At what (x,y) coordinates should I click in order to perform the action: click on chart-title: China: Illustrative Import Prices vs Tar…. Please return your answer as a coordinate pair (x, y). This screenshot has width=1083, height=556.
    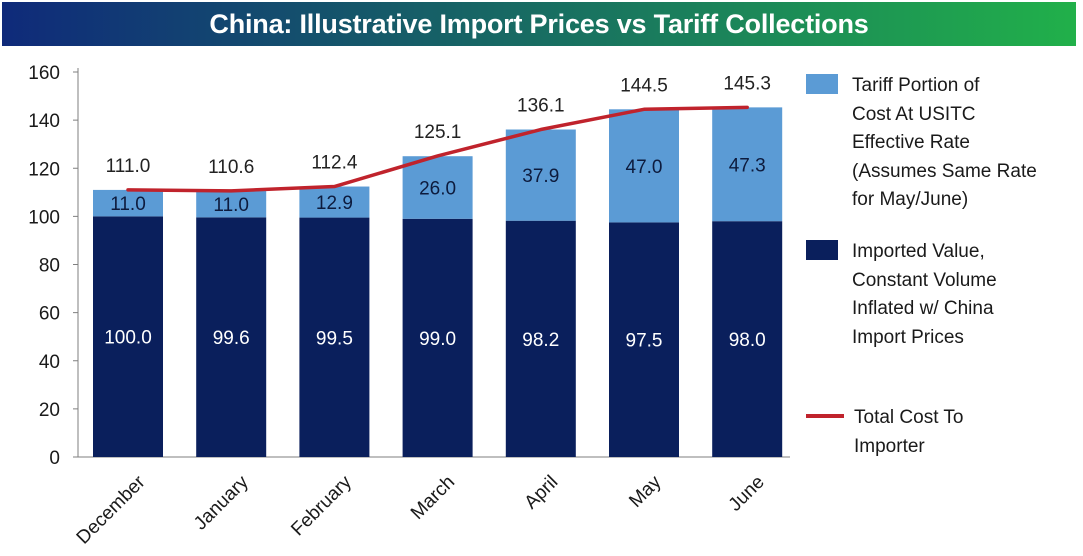
    Looking at the image, I should click on (539, 23).